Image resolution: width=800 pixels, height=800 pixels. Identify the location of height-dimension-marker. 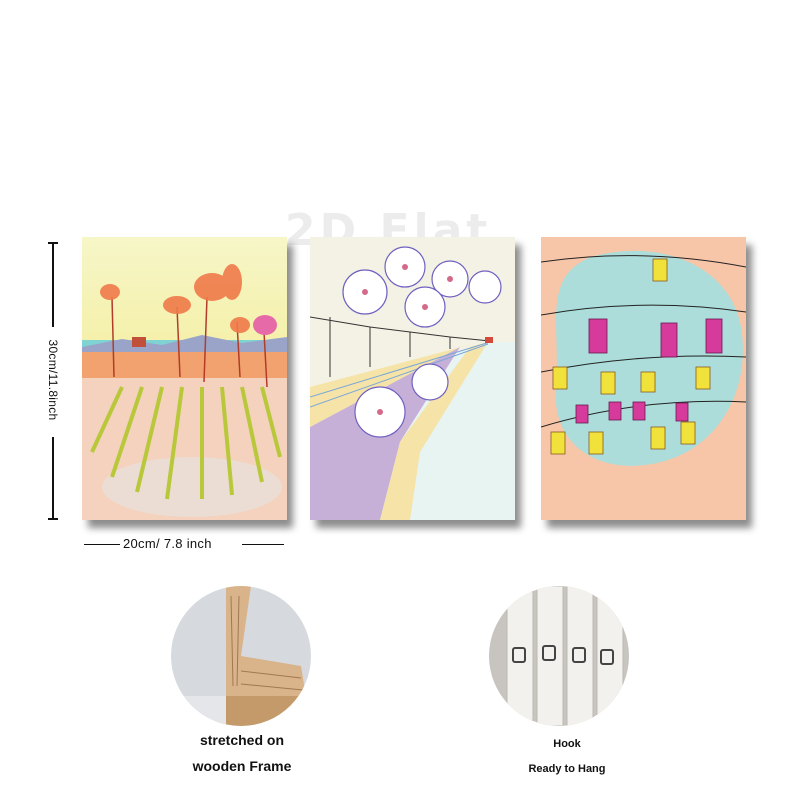
(53, 381).